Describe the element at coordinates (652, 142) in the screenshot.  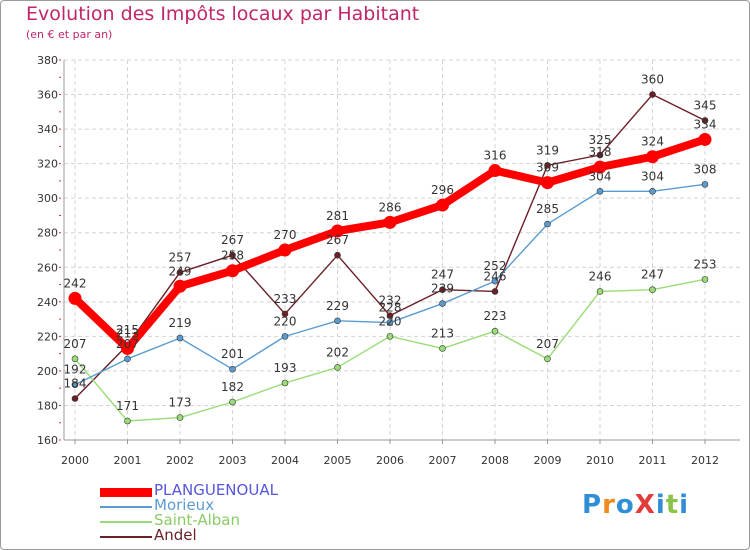
I see `data-label-planguenoual: 324` at that location.